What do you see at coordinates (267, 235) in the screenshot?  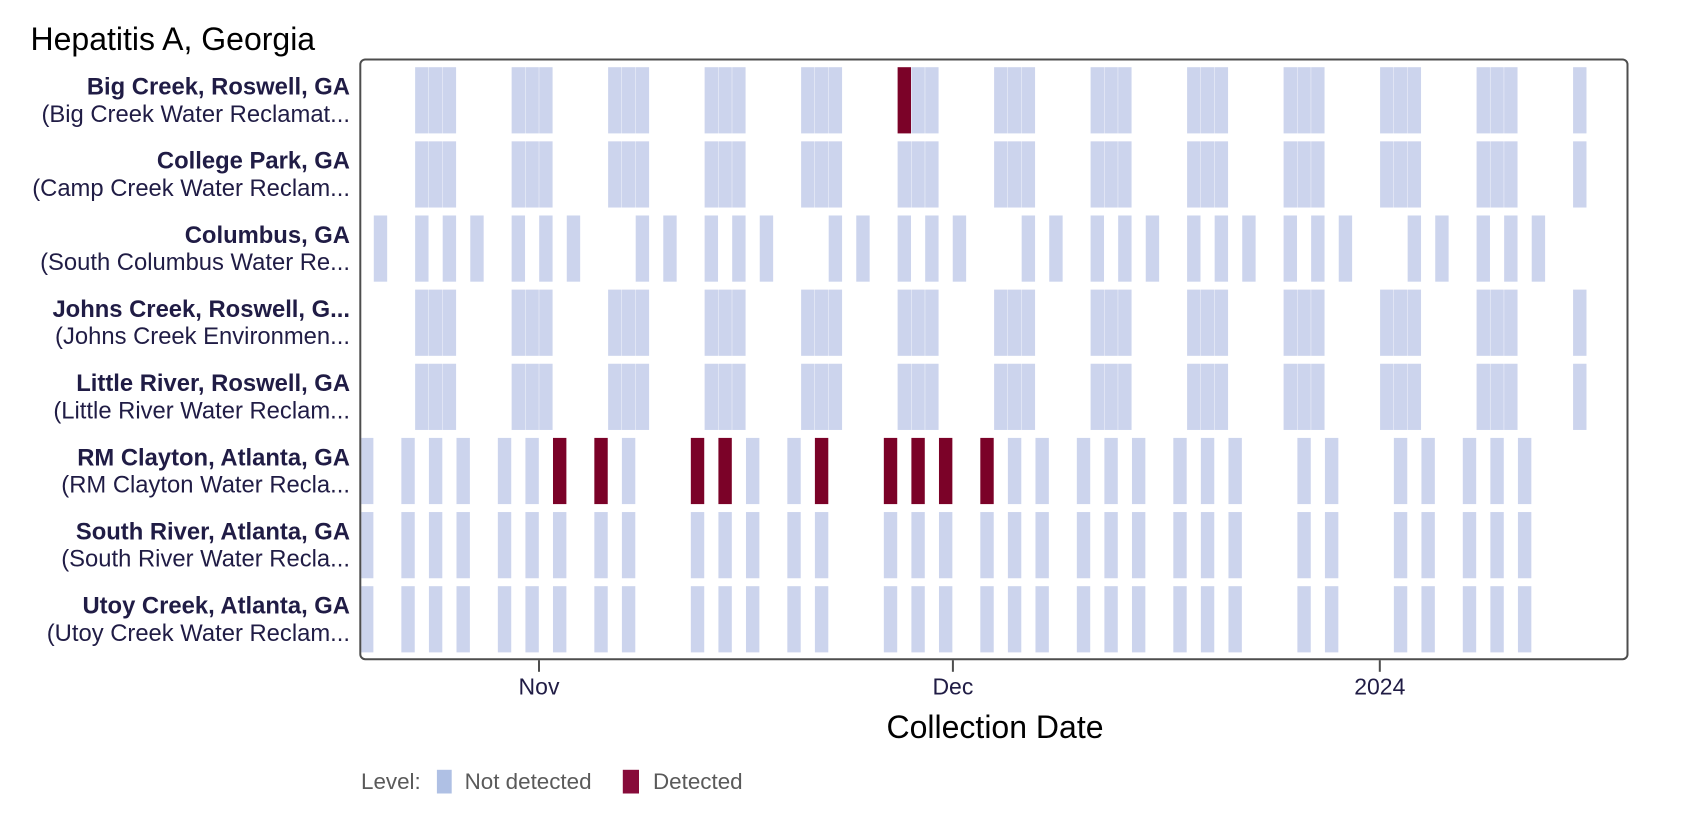 I see `svg-text: Columbus, GA` at bounding box center [267, 235].